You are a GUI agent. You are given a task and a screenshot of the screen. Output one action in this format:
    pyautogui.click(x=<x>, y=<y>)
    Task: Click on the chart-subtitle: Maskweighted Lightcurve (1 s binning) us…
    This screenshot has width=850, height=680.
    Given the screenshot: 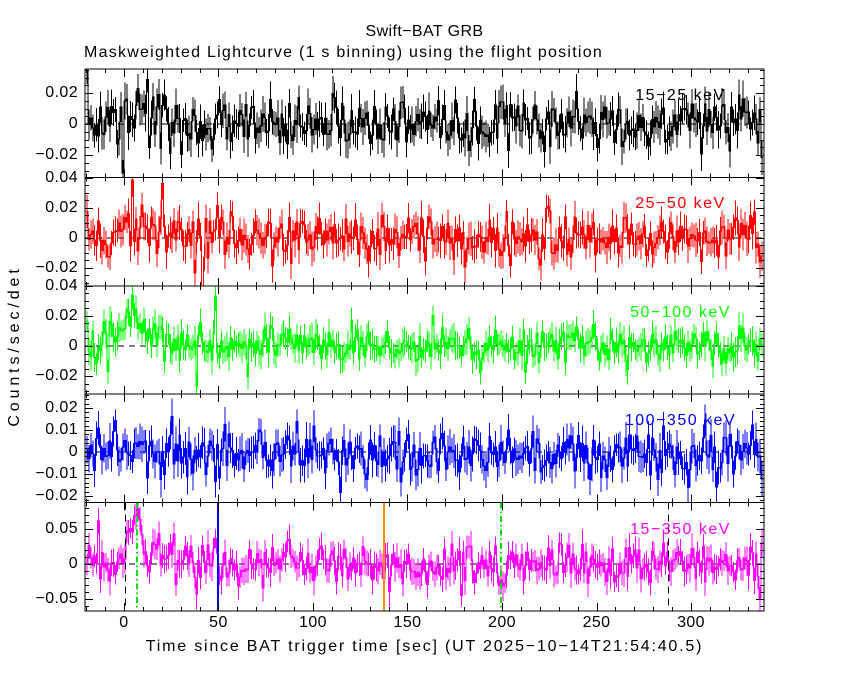 What is the action you would take?
    pyautogui.click(x=343, y=52)
    